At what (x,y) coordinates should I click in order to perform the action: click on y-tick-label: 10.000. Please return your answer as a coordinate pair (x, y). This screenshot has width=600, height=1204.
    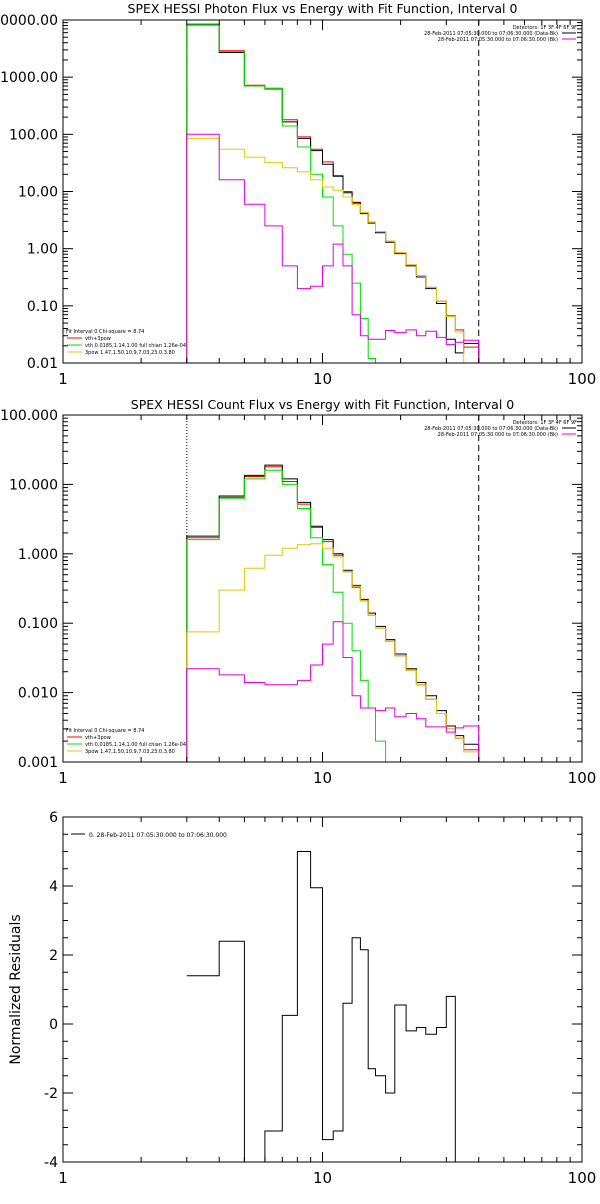
    Looking at the image, I should click on (33, 485).